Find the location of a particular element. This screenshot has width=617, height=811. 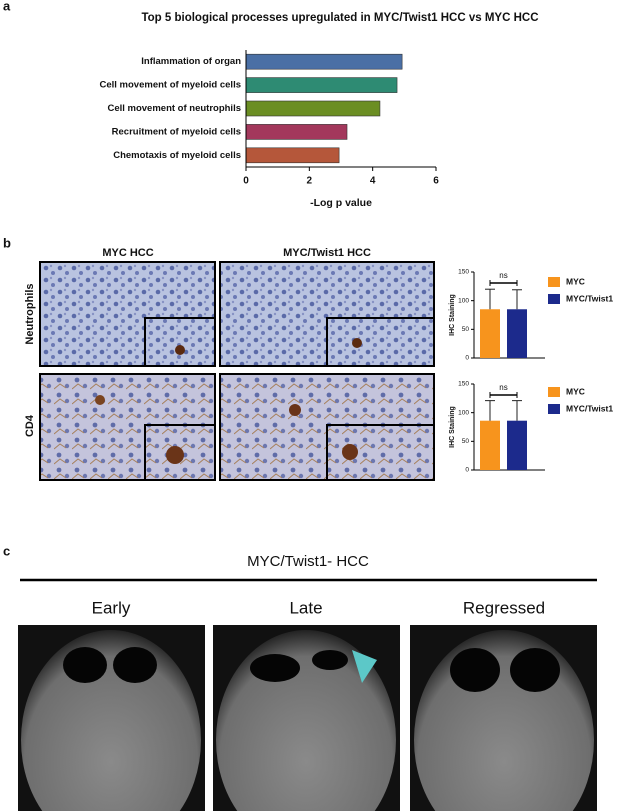

ct-title: MYC/Twist1- HCC is located at coordinates (308, 561).